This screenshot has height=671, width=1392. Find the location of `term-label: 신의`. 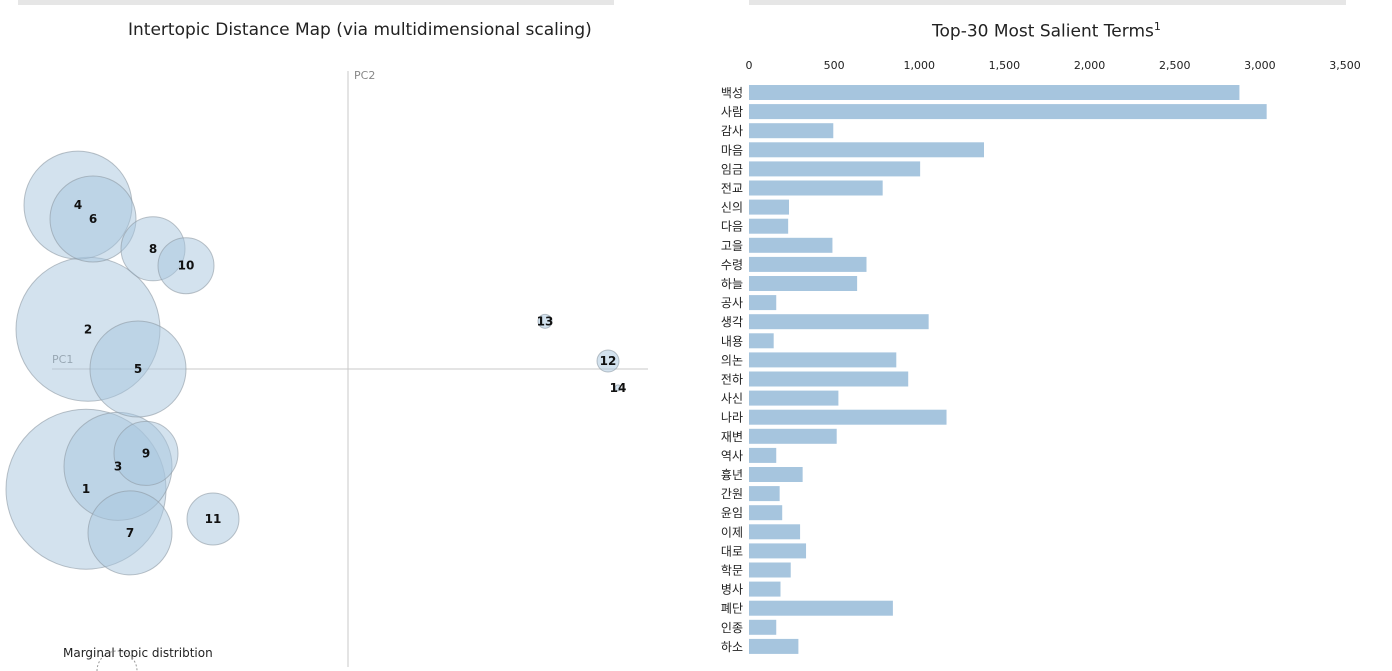

term-label: 신의 is located at coordinates (732, 208).